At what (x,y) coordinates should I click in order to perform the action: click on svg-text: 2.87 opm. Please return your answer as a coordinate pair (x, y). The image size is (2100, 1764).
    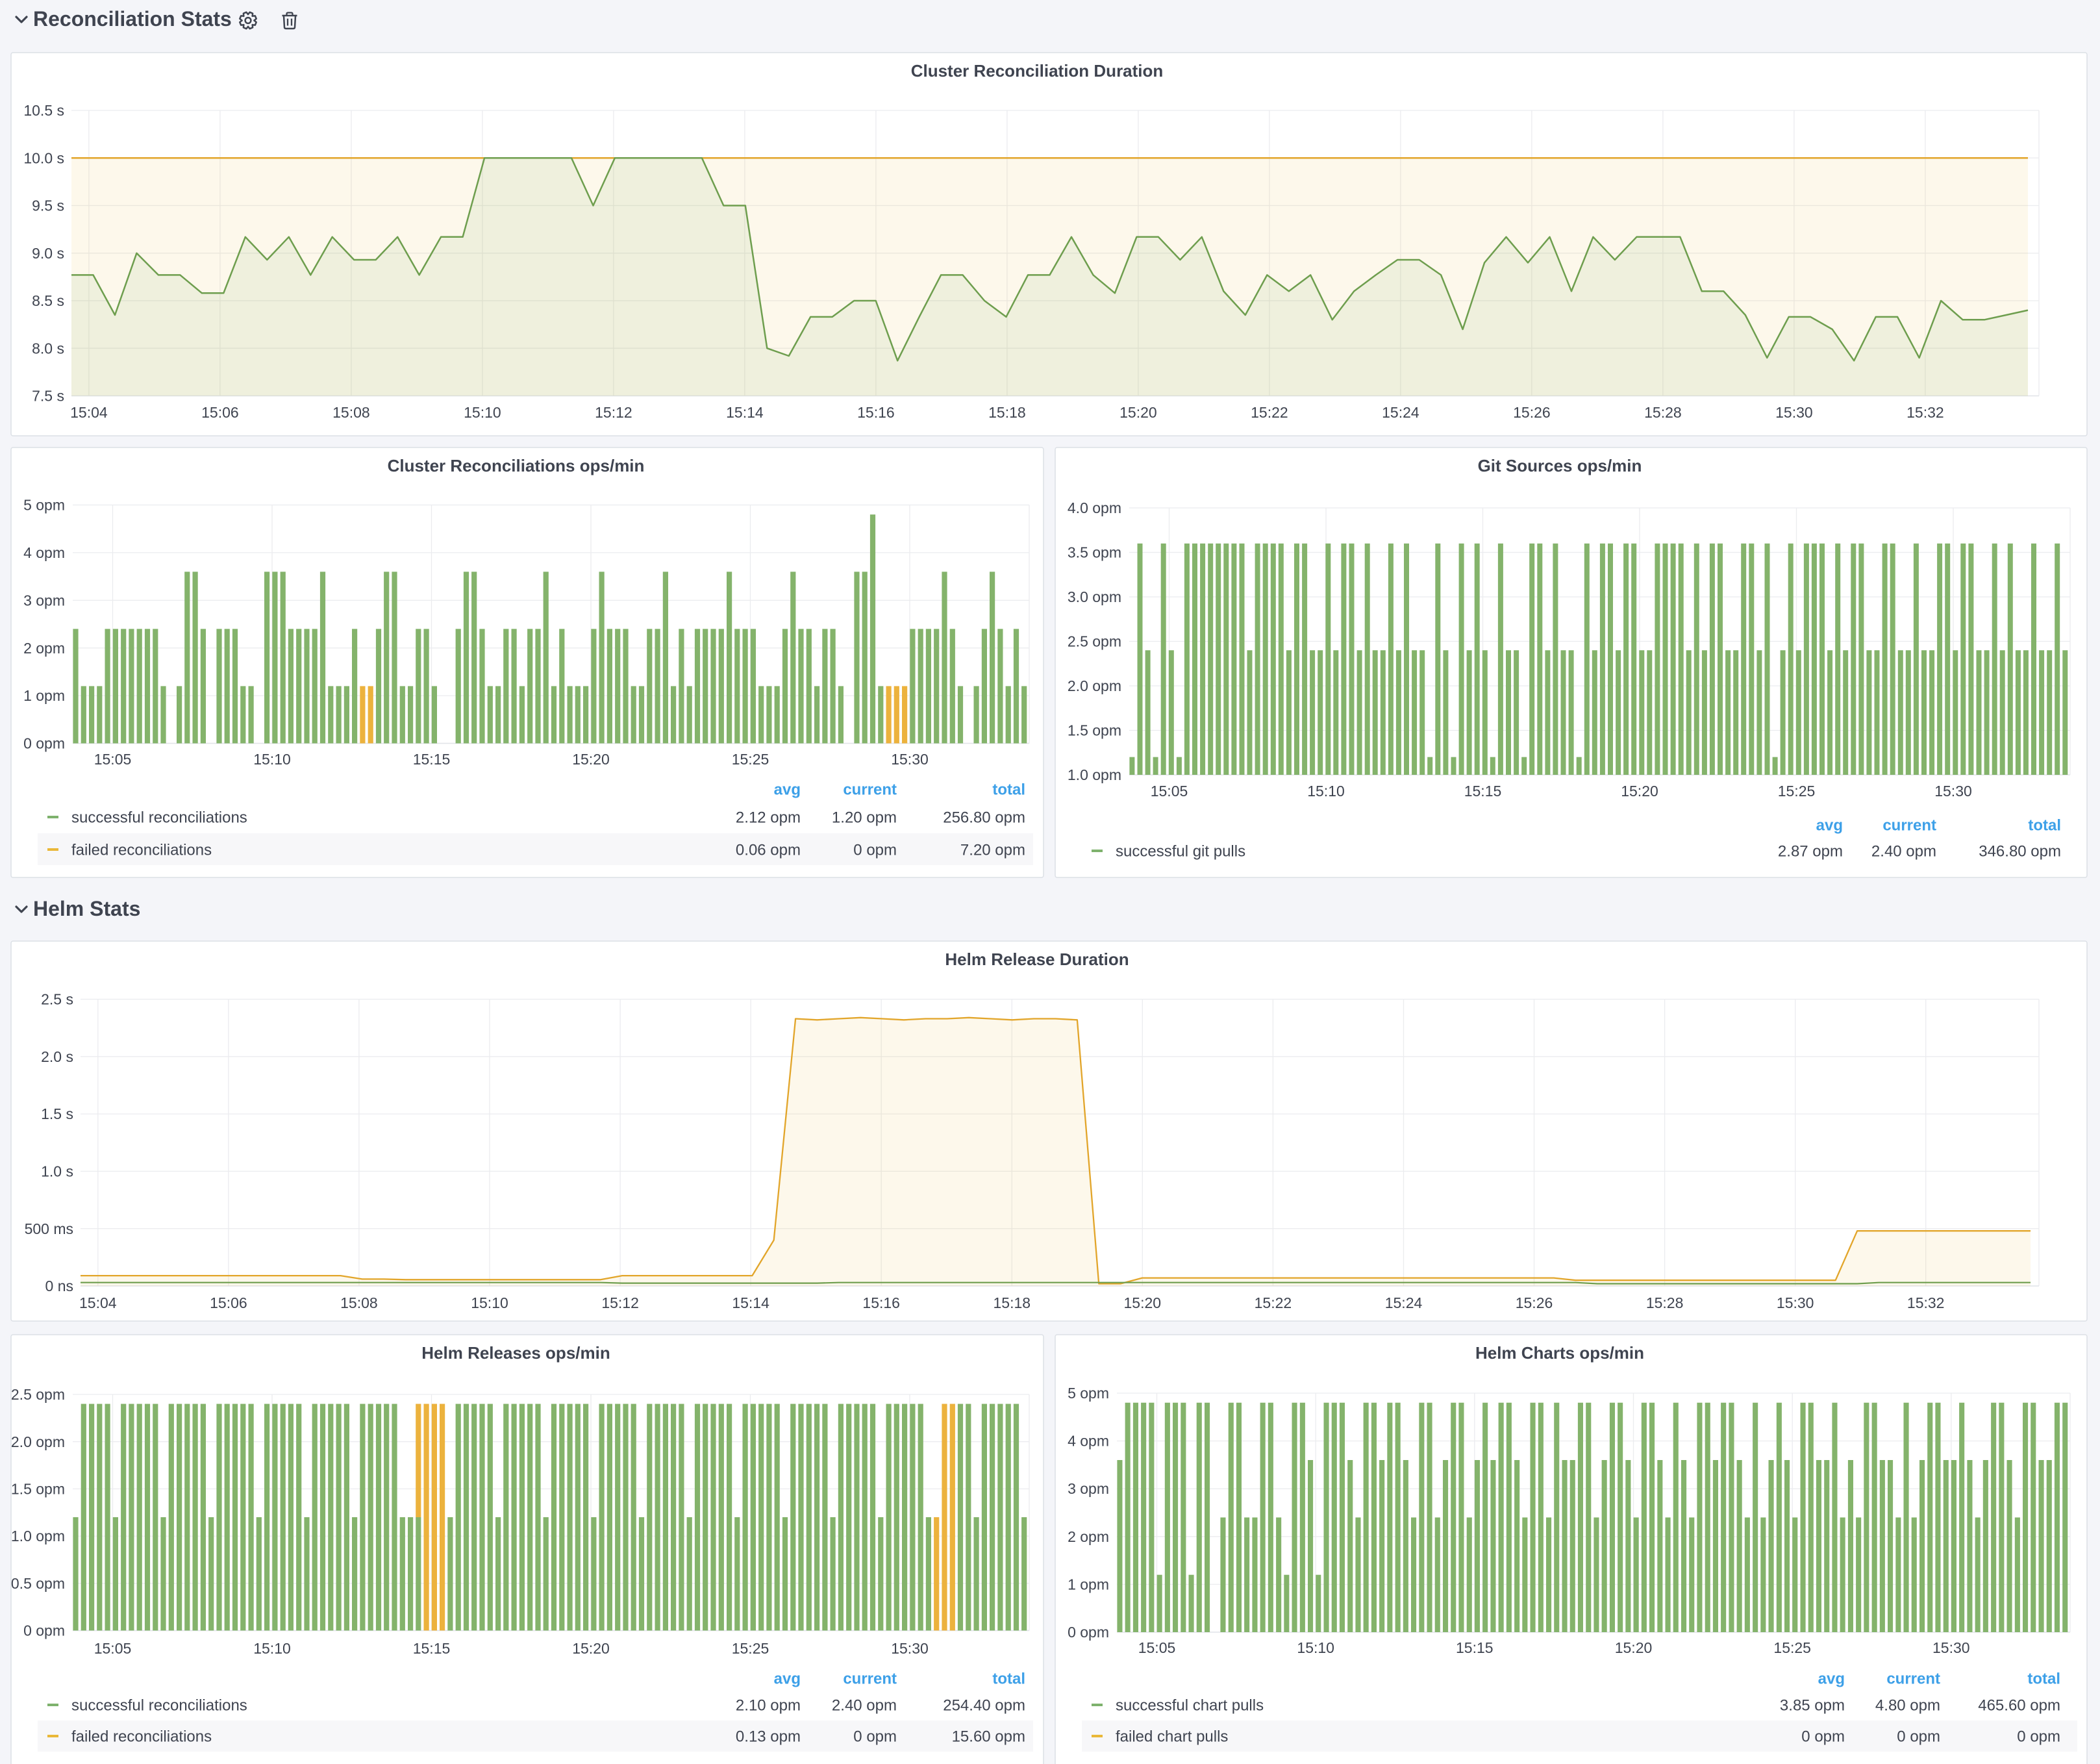
    Looking at the image, I should click on (1810, 851).